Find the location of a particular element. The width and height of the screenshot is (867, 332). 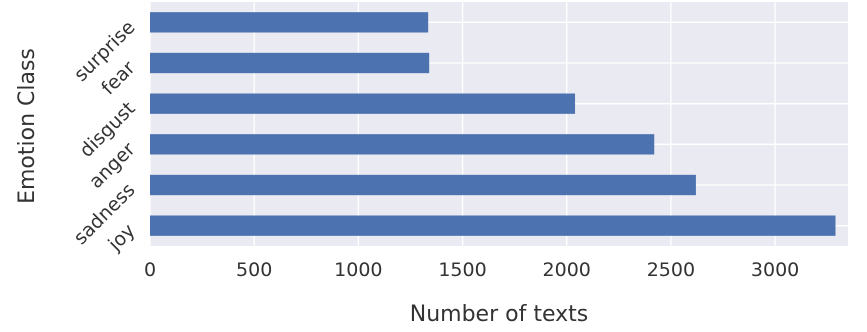

bar-disgust is located at coordinates (363, 103).